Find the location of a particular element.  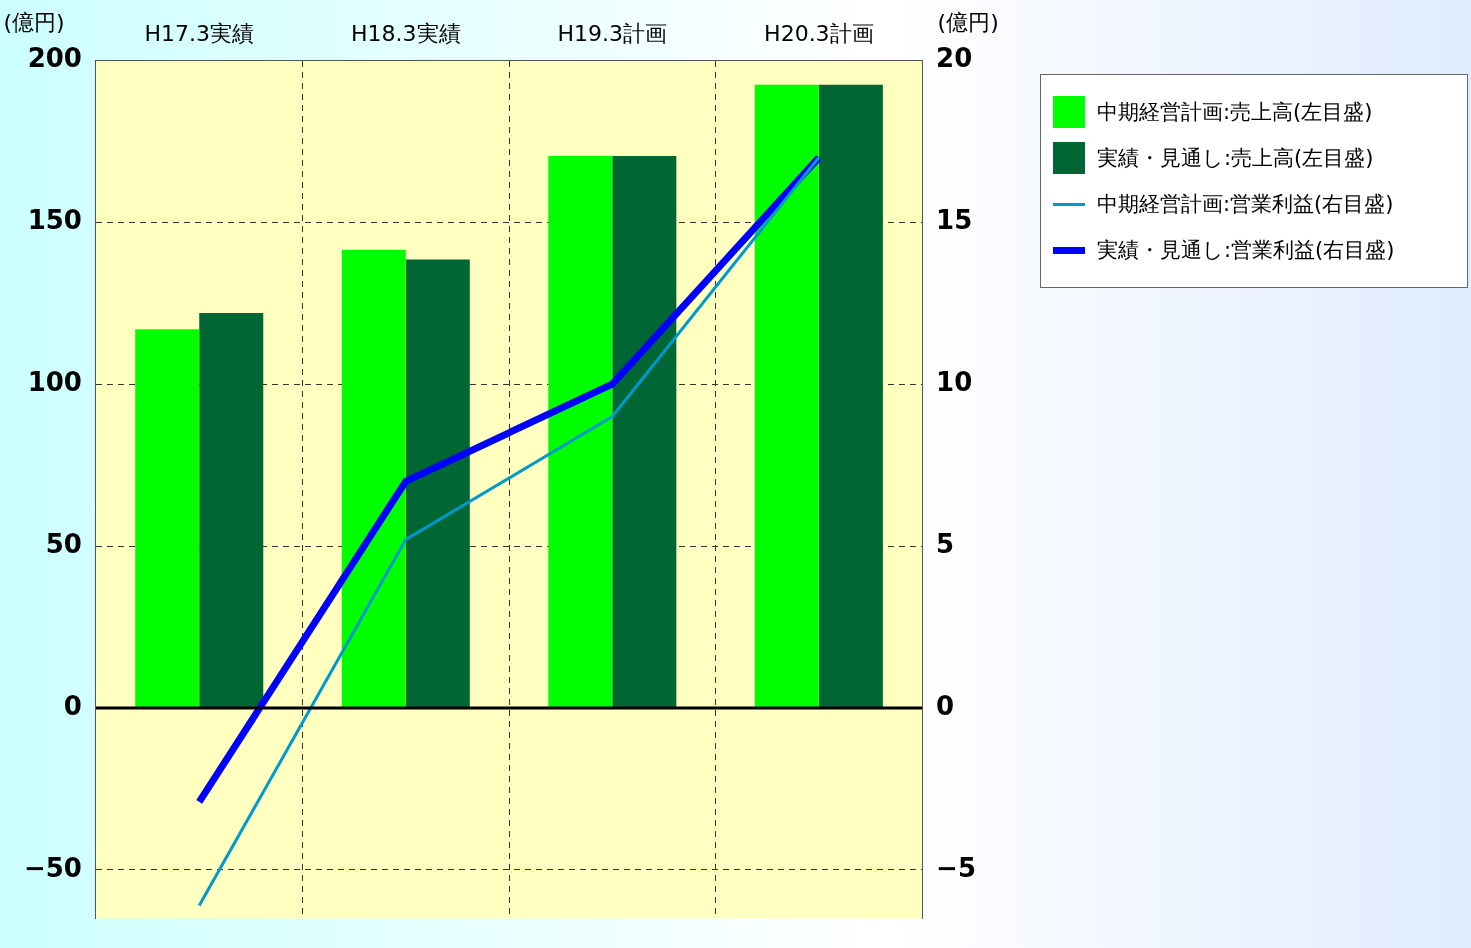

y2-tick-label: 15 is located at coordinates (954, 220).